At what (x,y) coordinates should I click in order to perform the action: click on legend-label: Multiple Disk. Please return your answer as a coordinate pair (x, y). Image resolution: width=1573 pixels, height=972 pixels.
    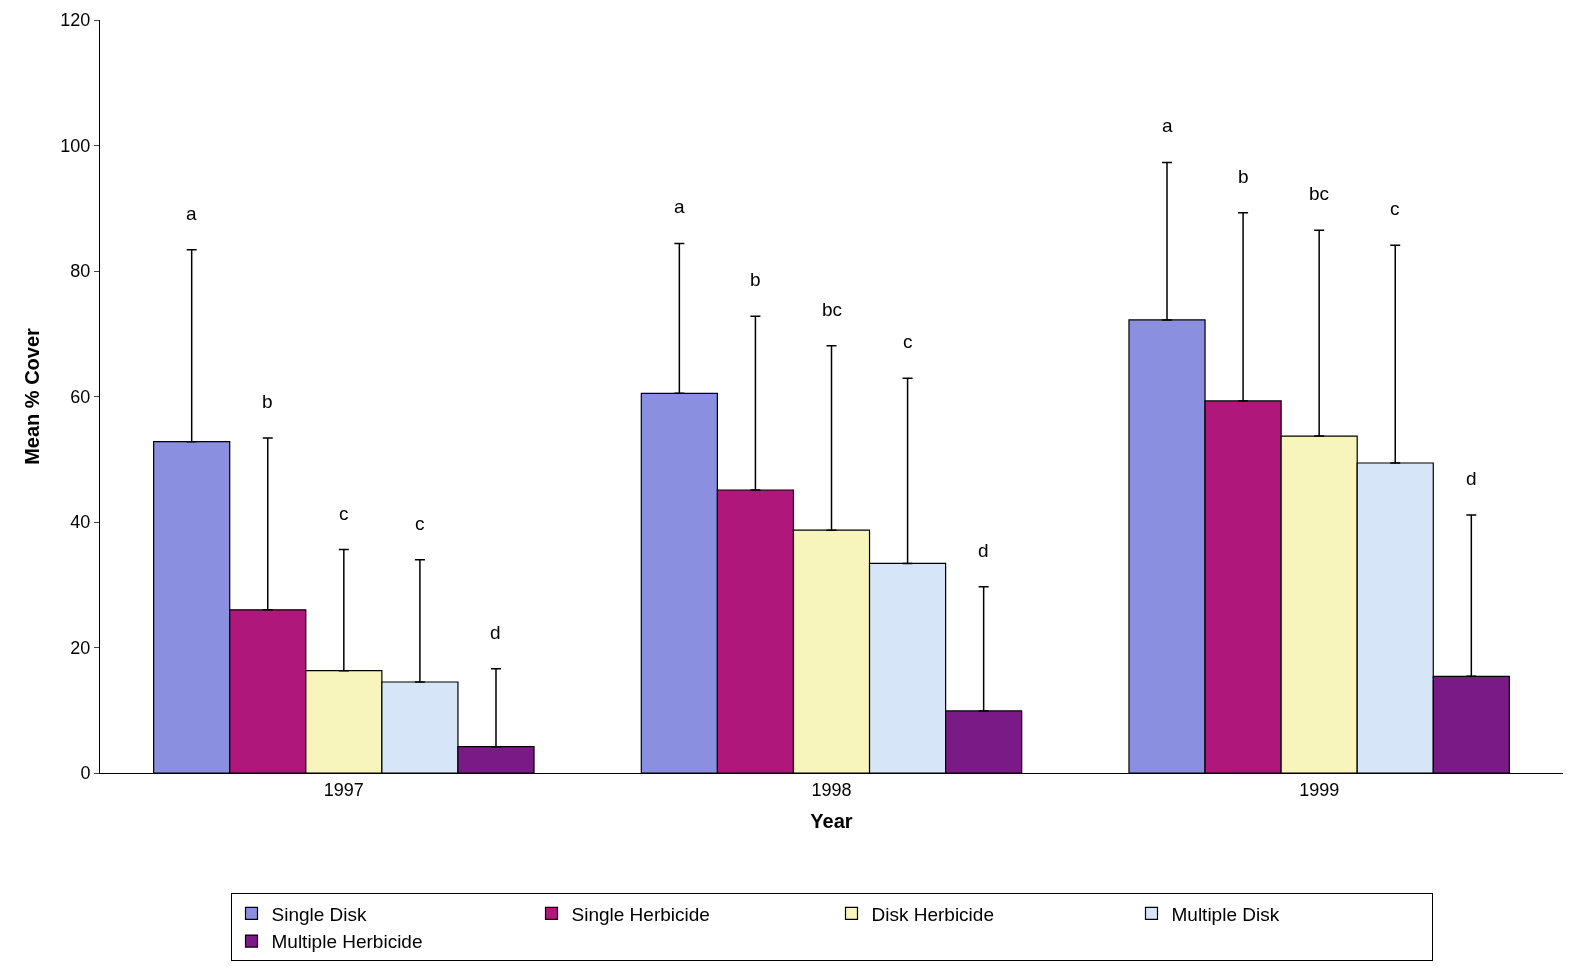
    Looking at the image, I should click on (1225, 914).